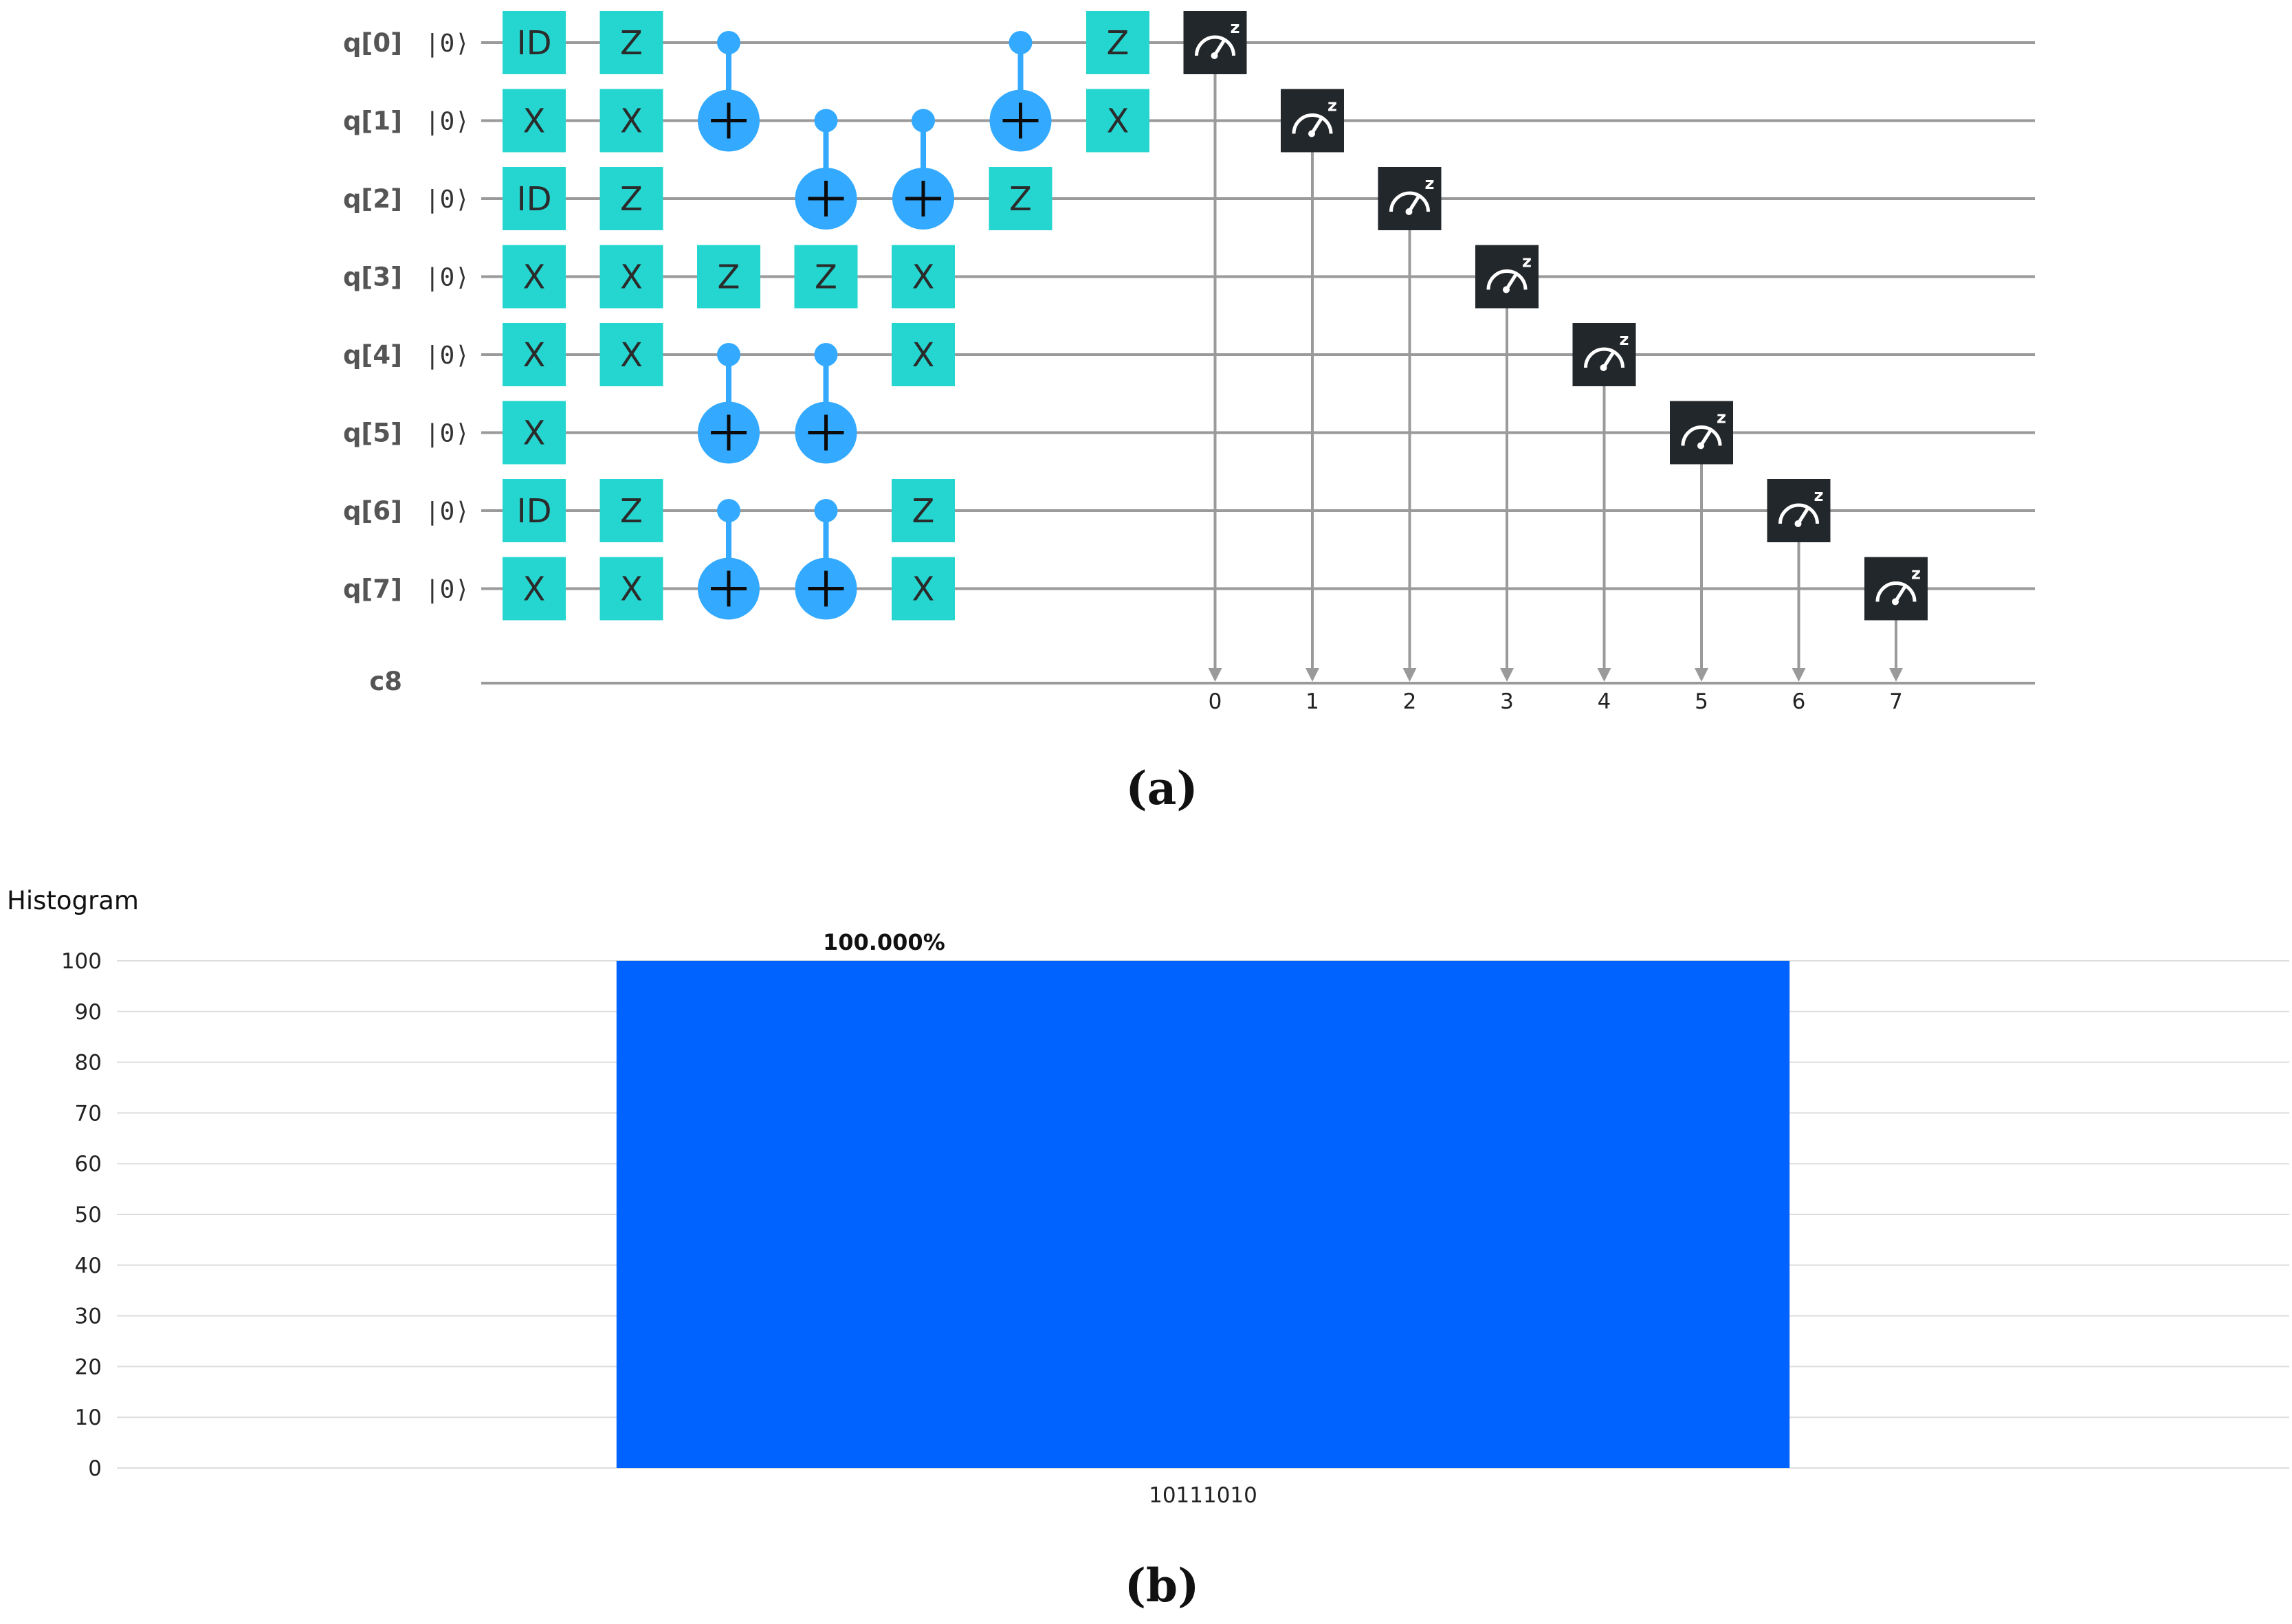  Describe the element at coordinates (1162, 788) in the screenshot. I see `panel-a-label: (a)` at that location.